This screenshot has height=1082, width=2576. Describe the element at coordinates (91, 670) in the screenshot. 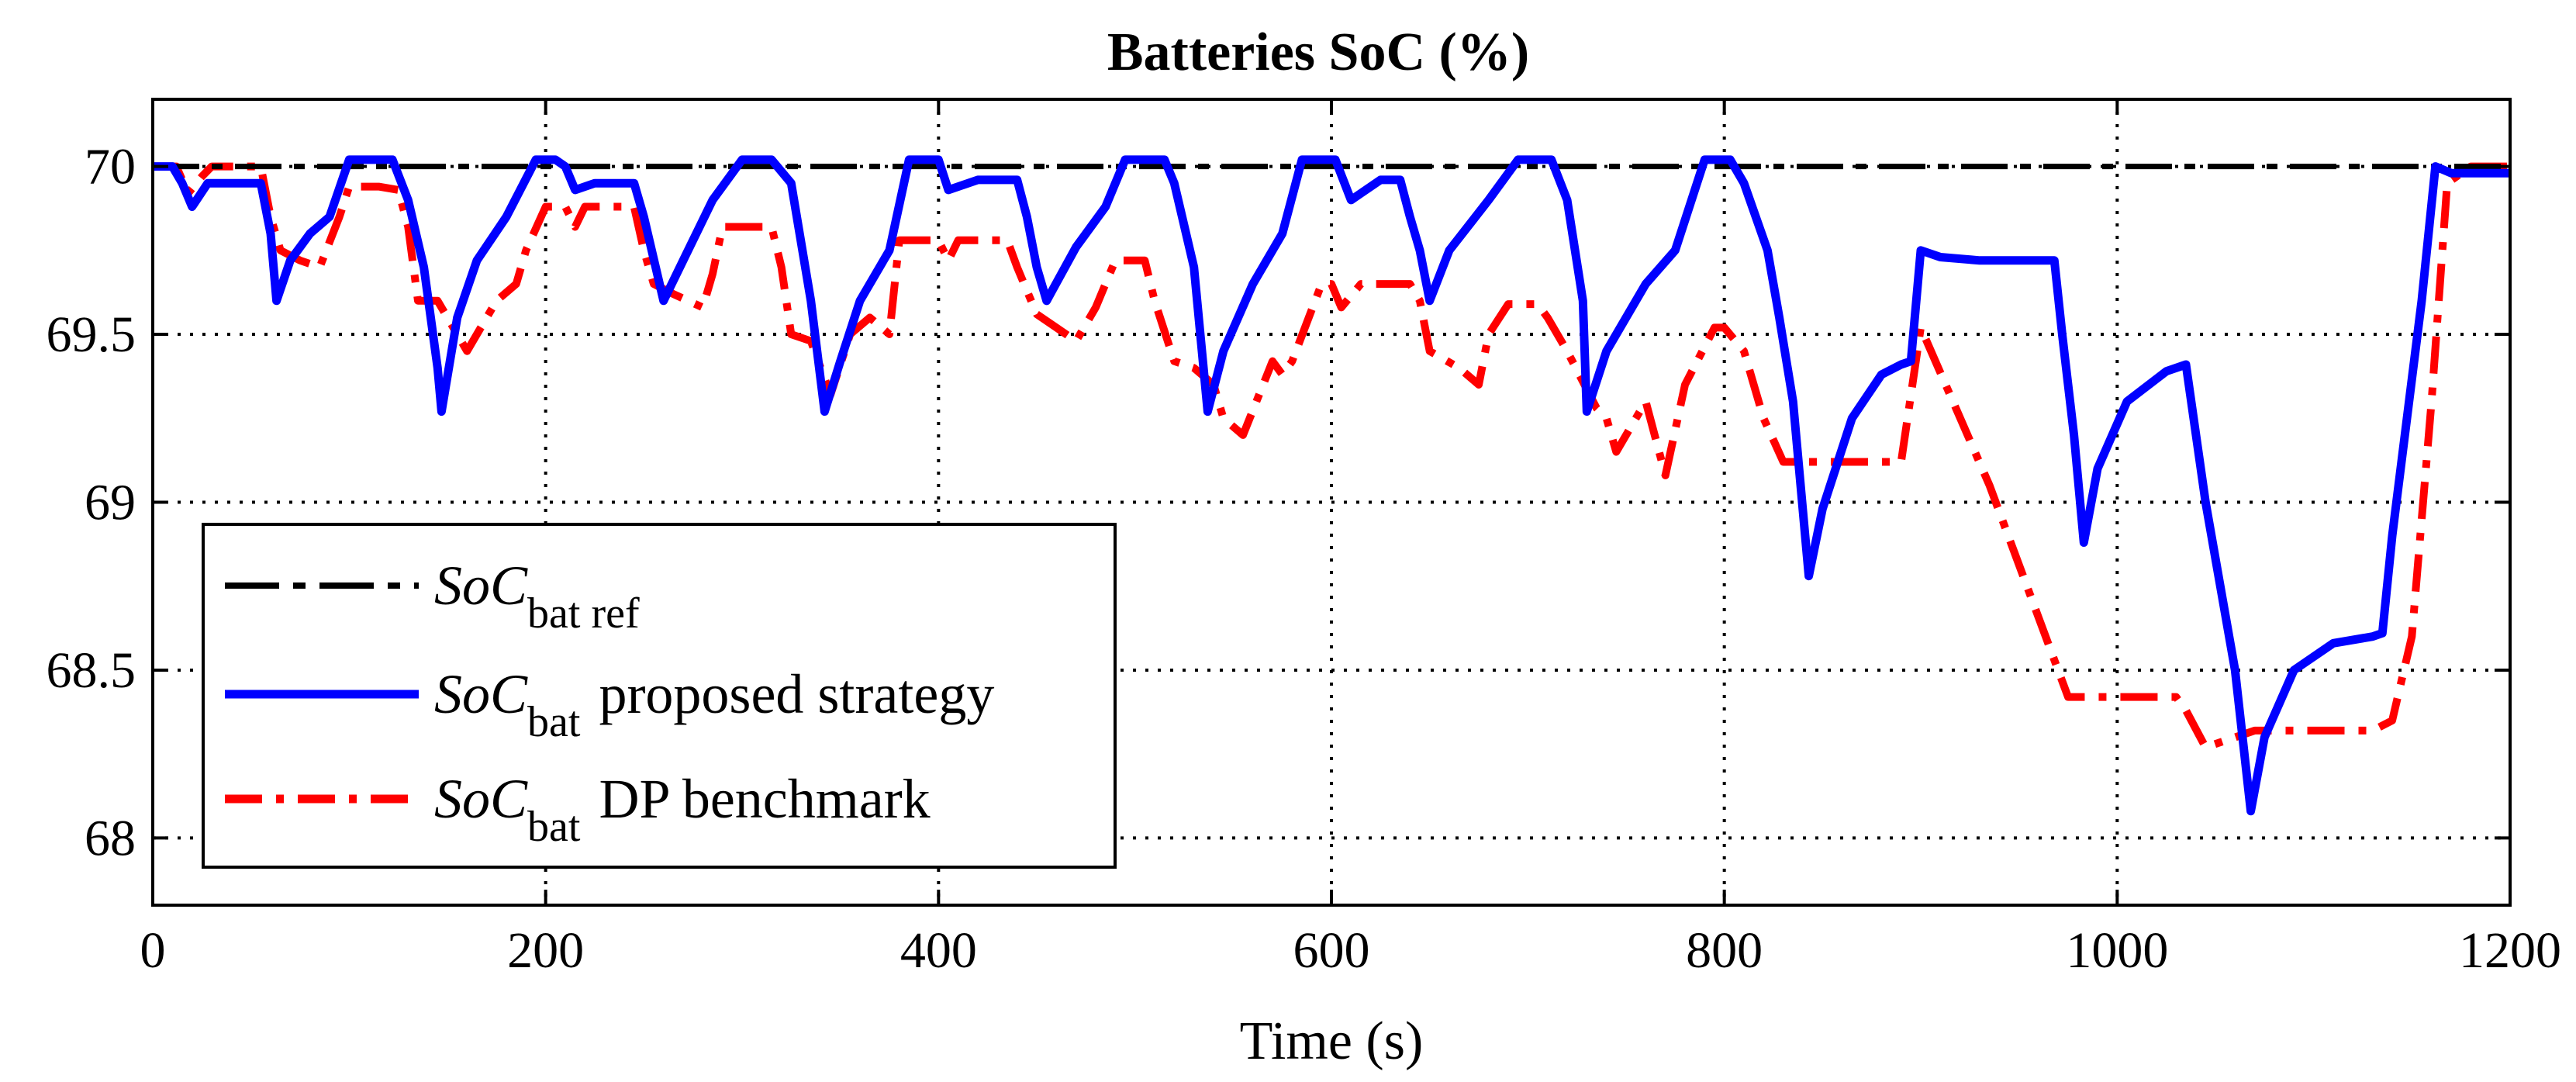

I see `y-tick-label: 68.5` at that location.